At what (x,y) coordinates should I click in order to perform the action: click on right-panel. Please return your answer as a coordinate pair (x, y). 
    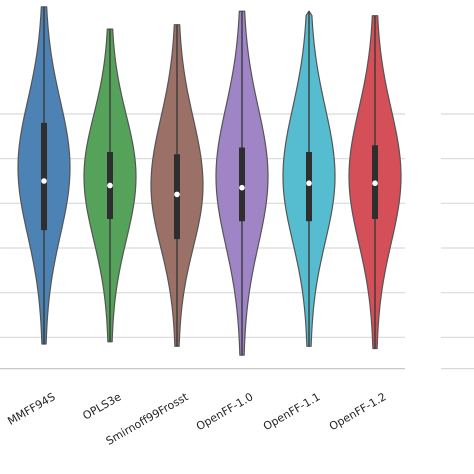
    Looking at the image, I should click on (452, 237).